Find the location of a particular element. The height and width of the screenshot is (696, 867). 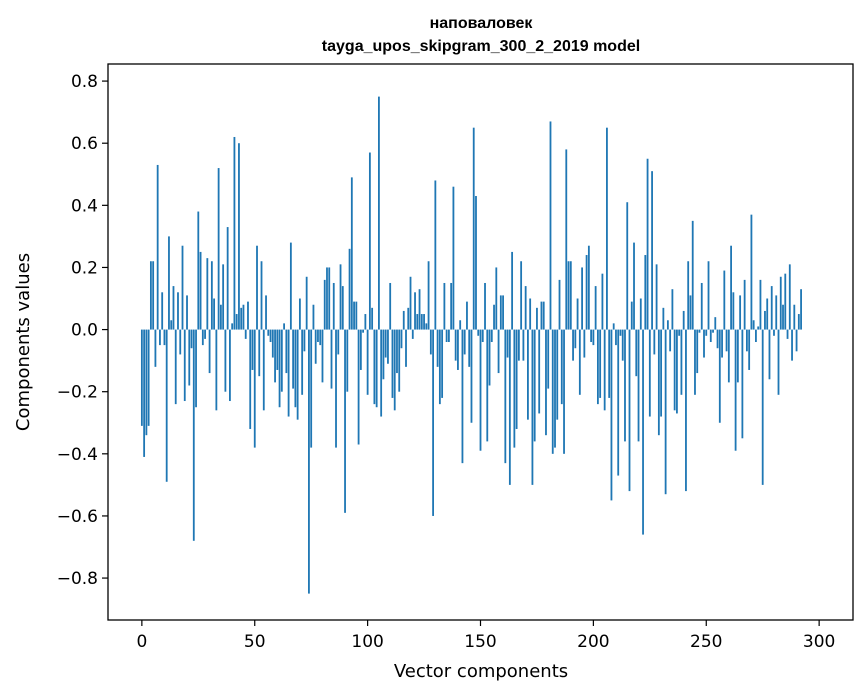

x-tick-label: 50 is located at coordinates (255, 642).